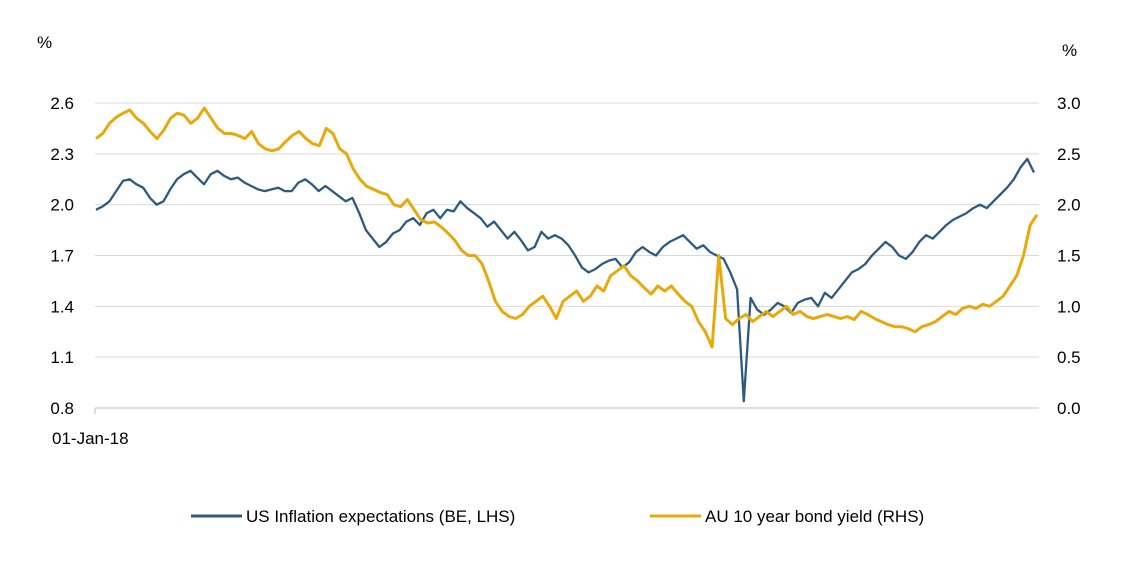 Image resolution: width=1129 pixels, height=561 pixels. What do you see at coordinates (62, 306) in the screenshot?
I see `left-tick-label: 1.4` at bounding box center [62, 306].